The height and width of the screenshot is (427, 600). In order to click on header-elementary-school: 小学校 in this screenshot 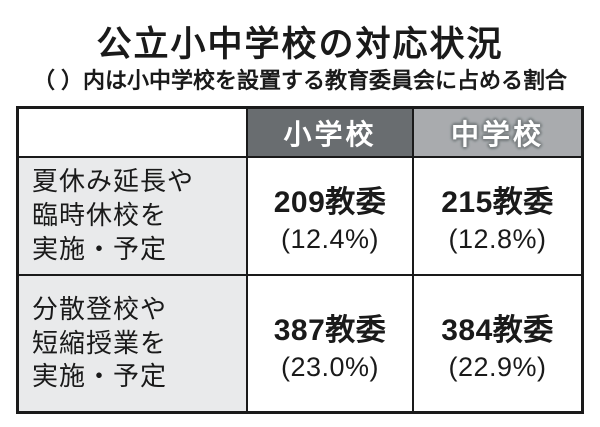, I will do `click(330, 132)`.